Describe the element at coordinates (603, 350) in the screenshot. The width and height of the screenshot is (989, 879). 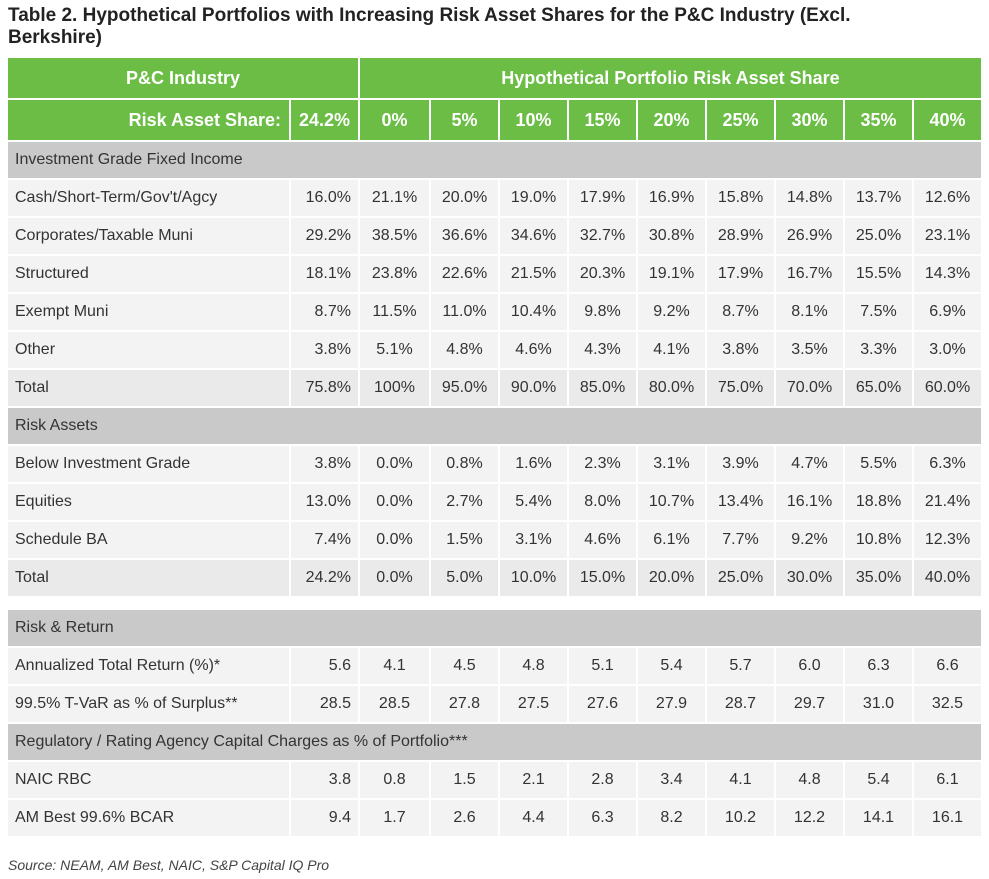
I see `portfolio-value: 4.3%` at that location.